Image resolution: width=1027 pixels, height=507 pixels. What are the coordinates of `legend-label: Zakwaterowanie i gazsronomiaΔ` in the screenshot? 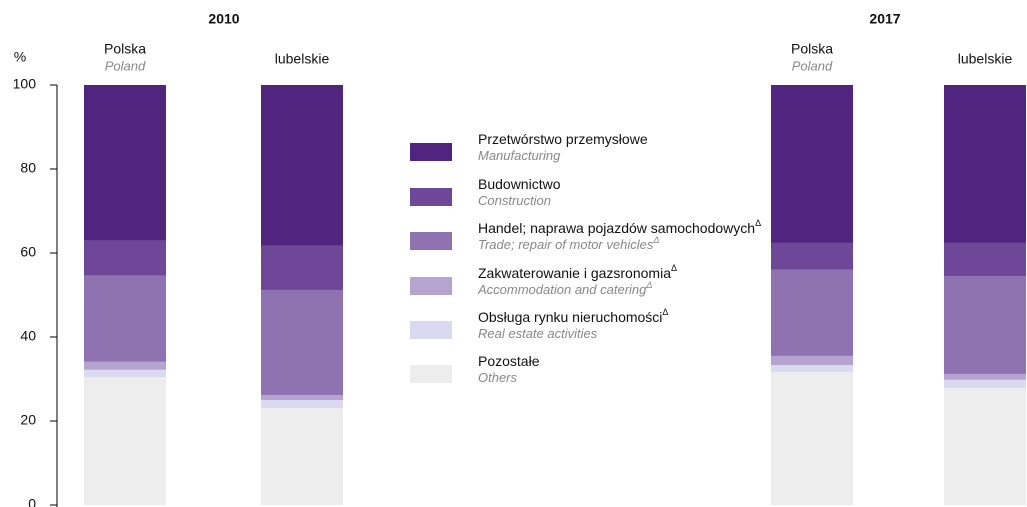 It's located at (577, 271).